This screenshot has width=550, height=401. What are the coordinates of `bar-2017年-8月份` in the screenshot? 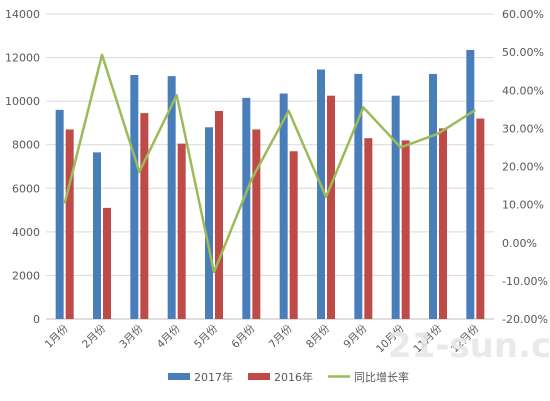 It's located at (321, 194).